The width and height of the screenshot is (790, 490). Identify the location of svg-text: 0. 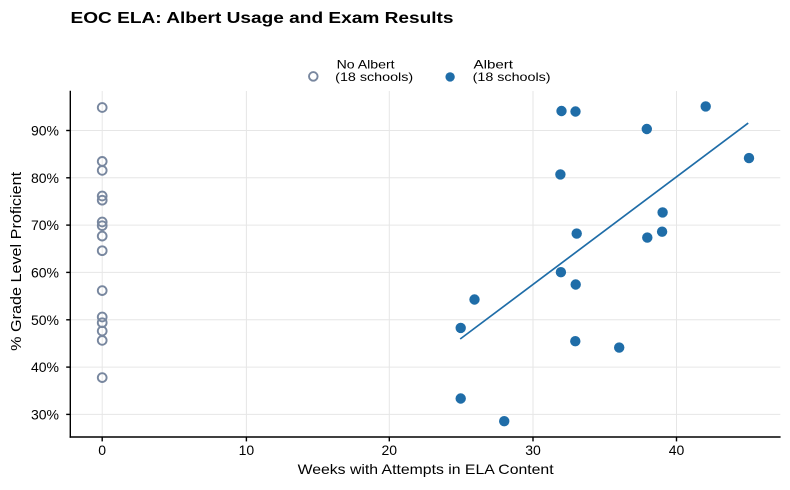
(102, 450).